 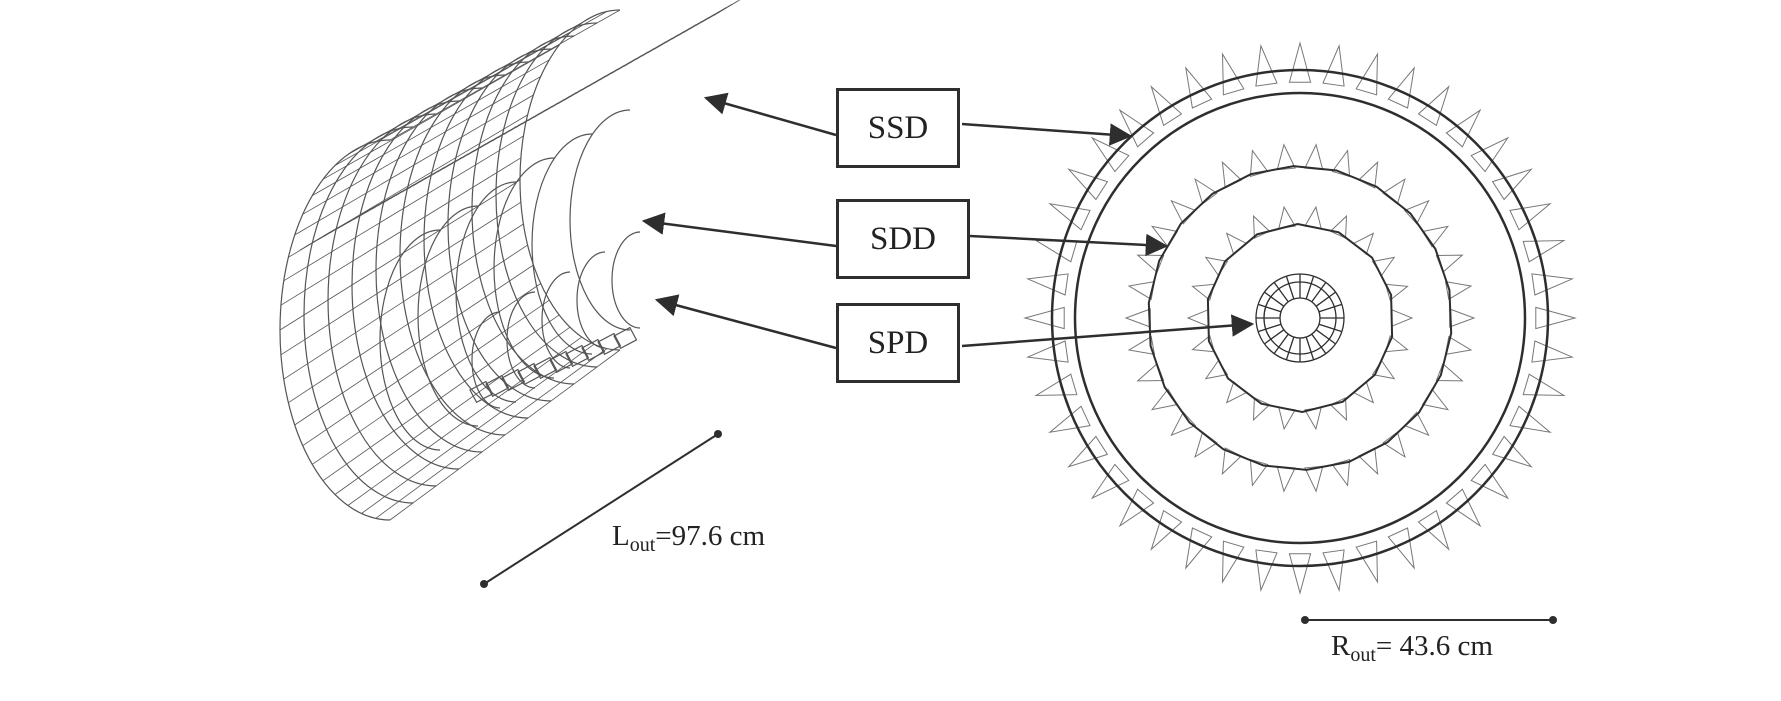 I want to click on spd-label-text: SPD, so click(x=898, y=342).